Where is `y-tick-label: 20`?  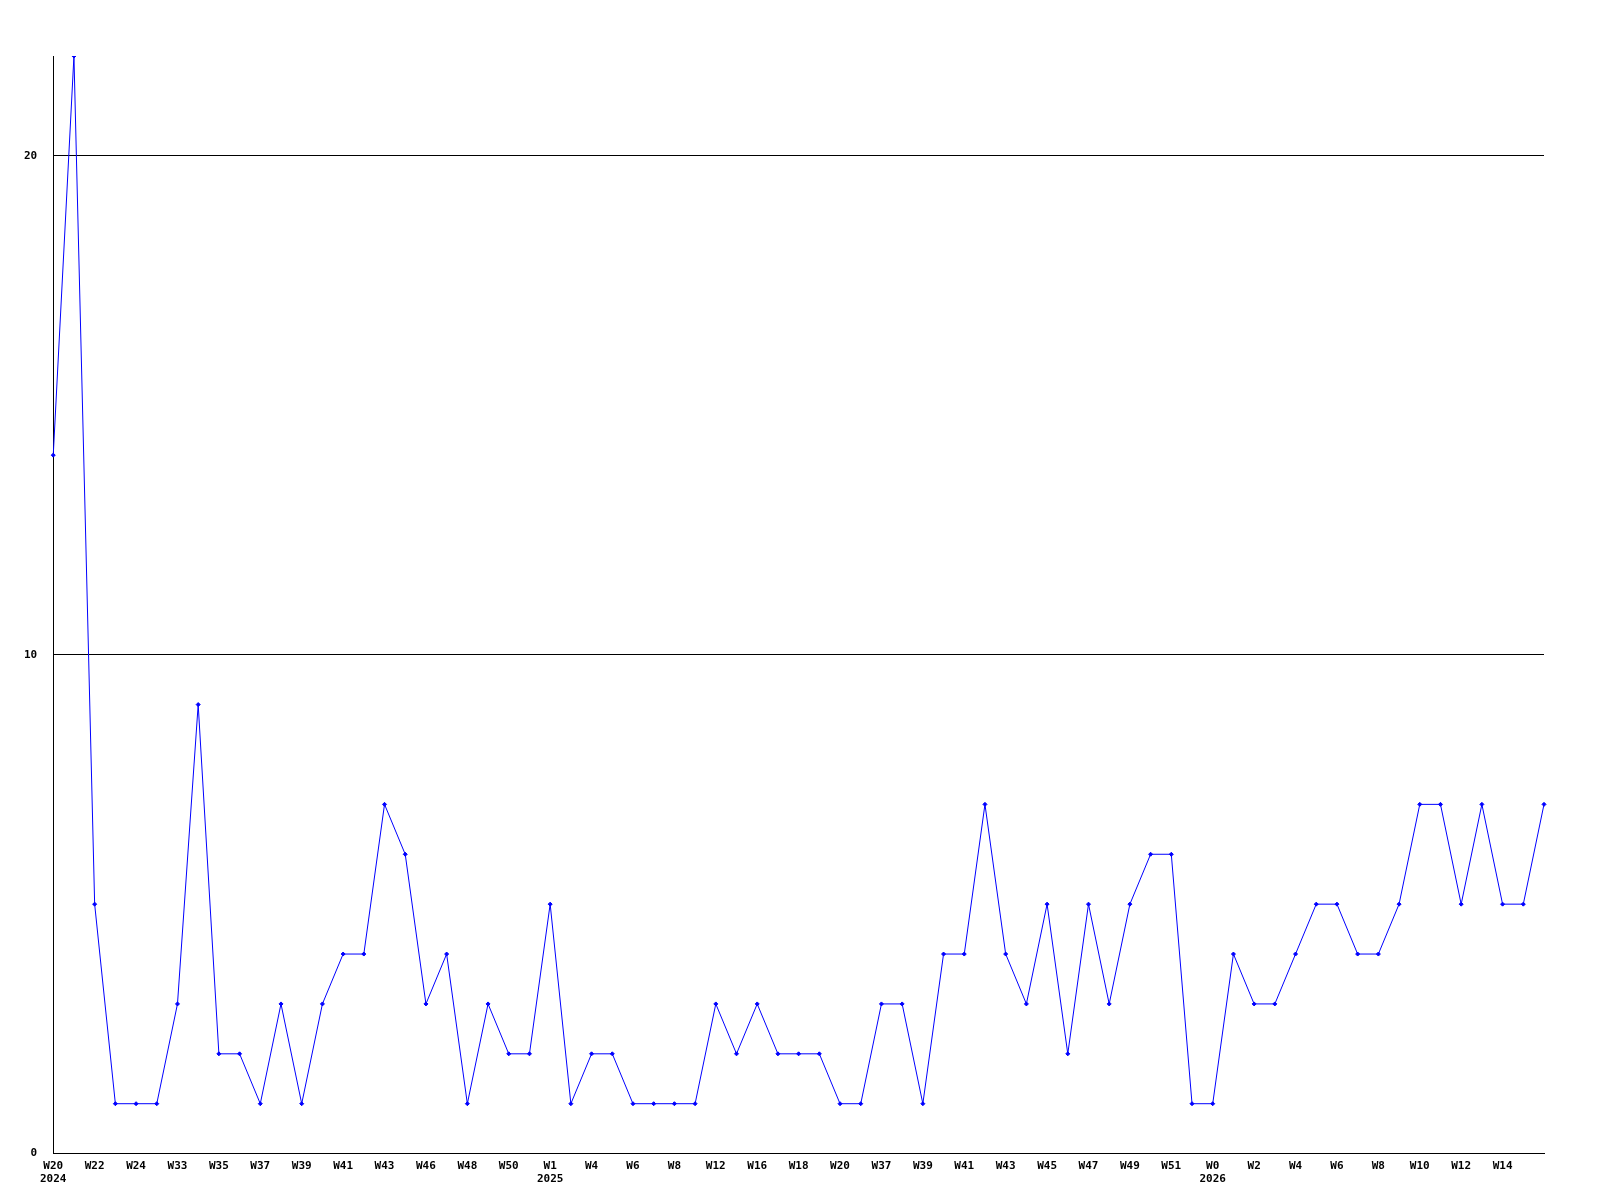
y-tick-label: 20 is located at coordinates (31, 155).